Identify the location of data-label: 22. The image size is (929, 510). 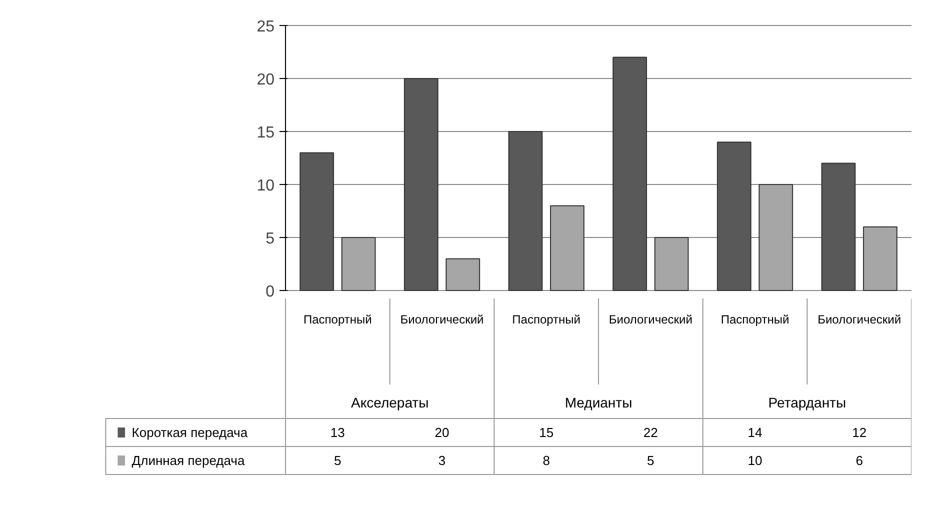
(650, 432).